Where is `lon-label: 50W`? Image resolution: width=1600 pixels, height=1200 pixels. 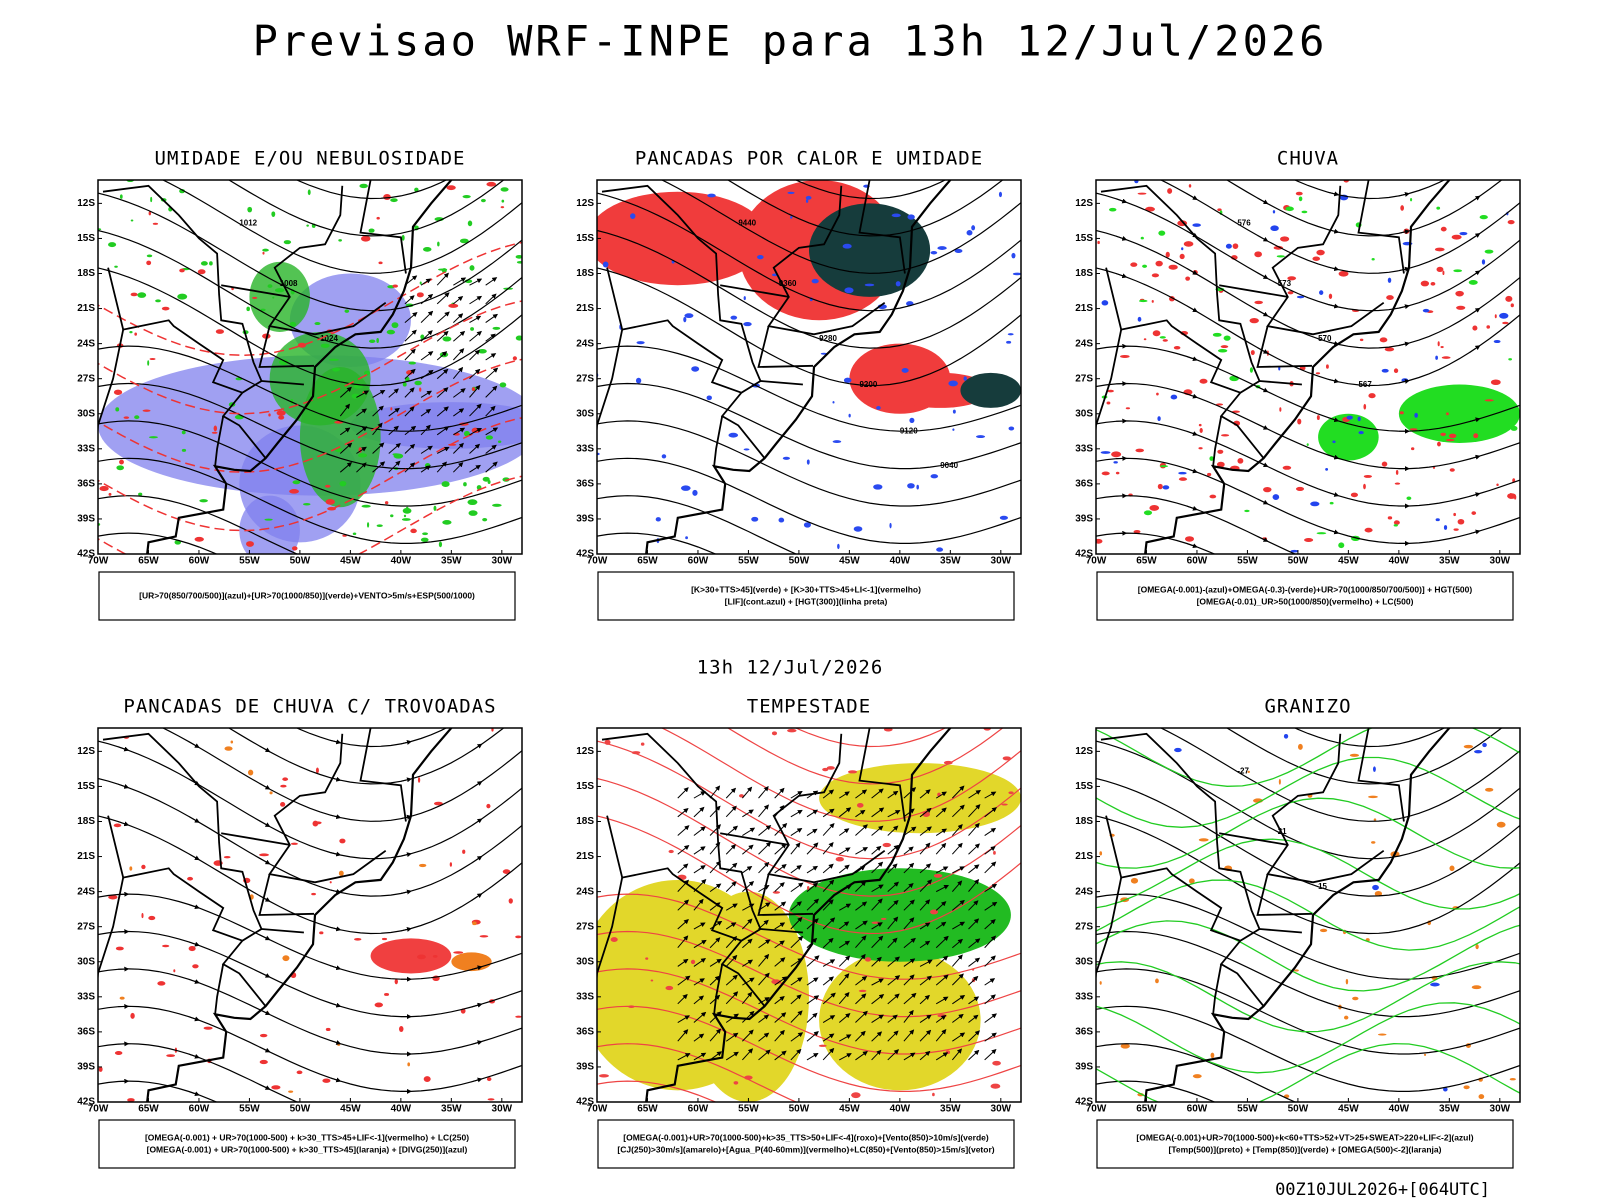 lon-label: 50W is located at coordinates (1298, 561).